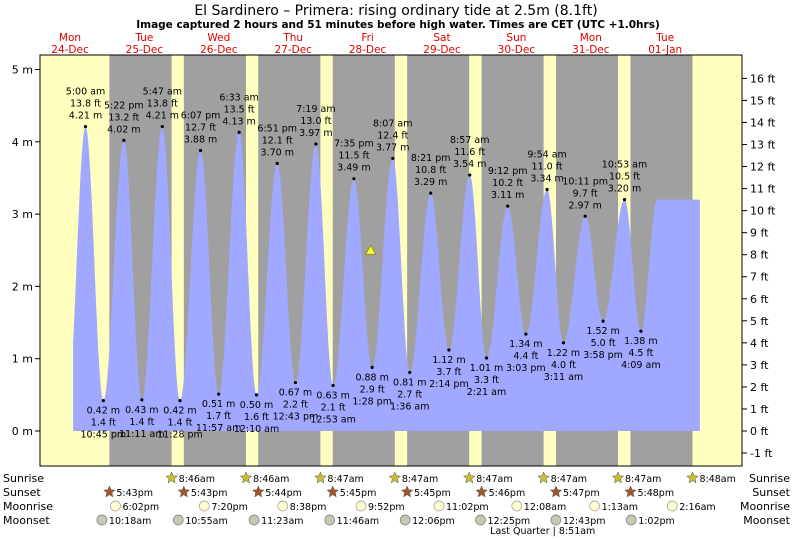 The height and width of the screenshot is (539, 793). I want to click on day-weekday-label: Wed, so click(218, 38).